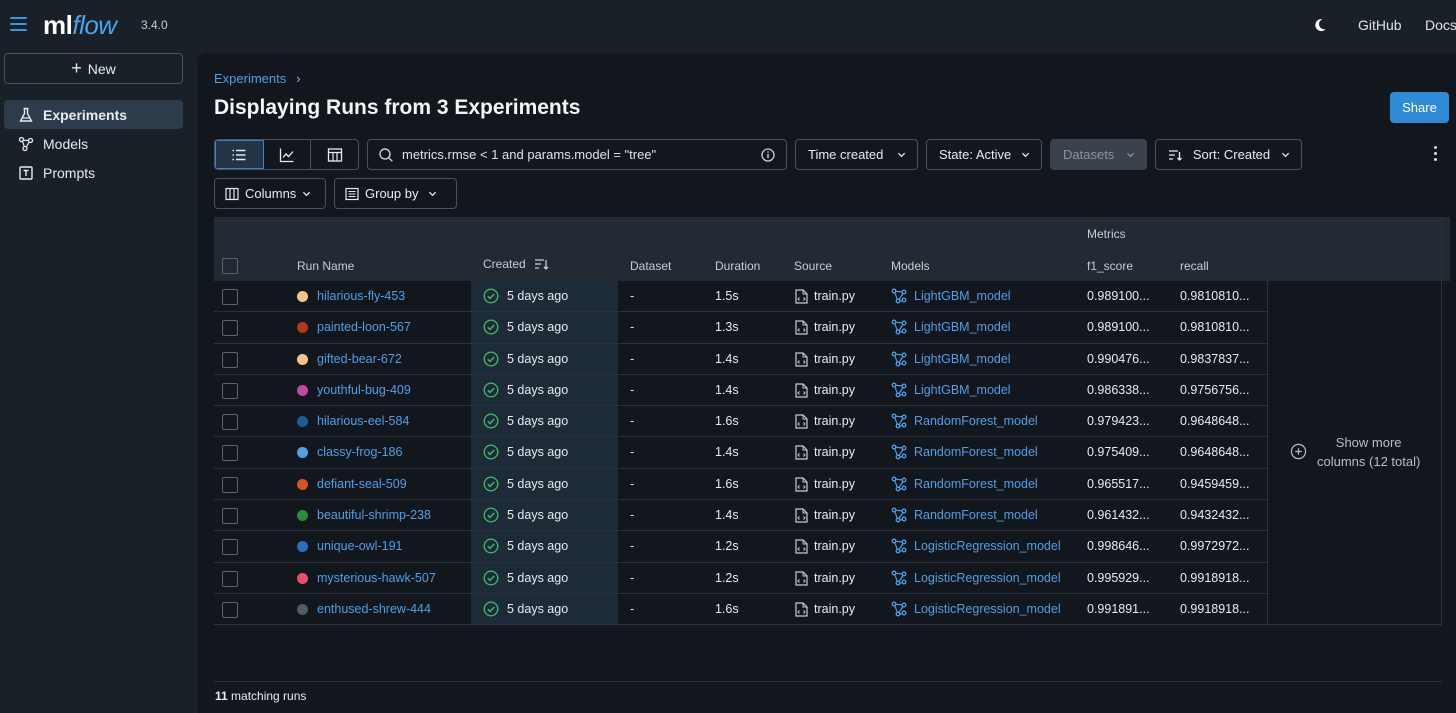 The width and height of the screenshot is (1456, 713). What do you see at coordinates (651, 266) in the screenshot?
I see `col-dataset: Dataset` at bounding box center [651, 266].